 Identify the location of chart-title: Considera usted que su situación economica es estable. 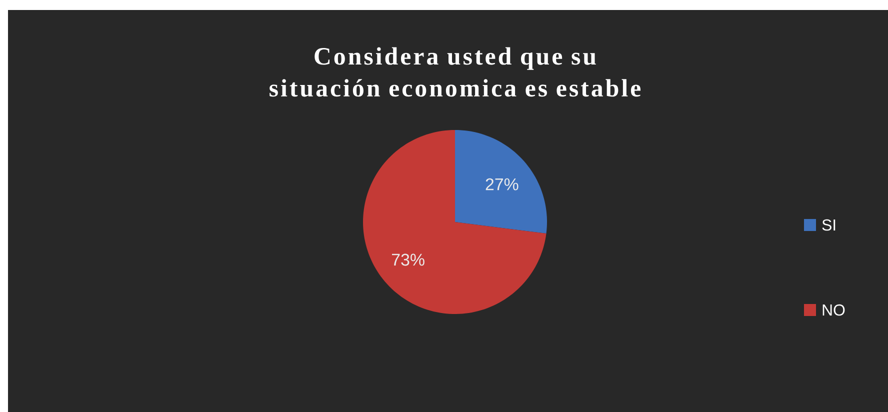
(455, 72).